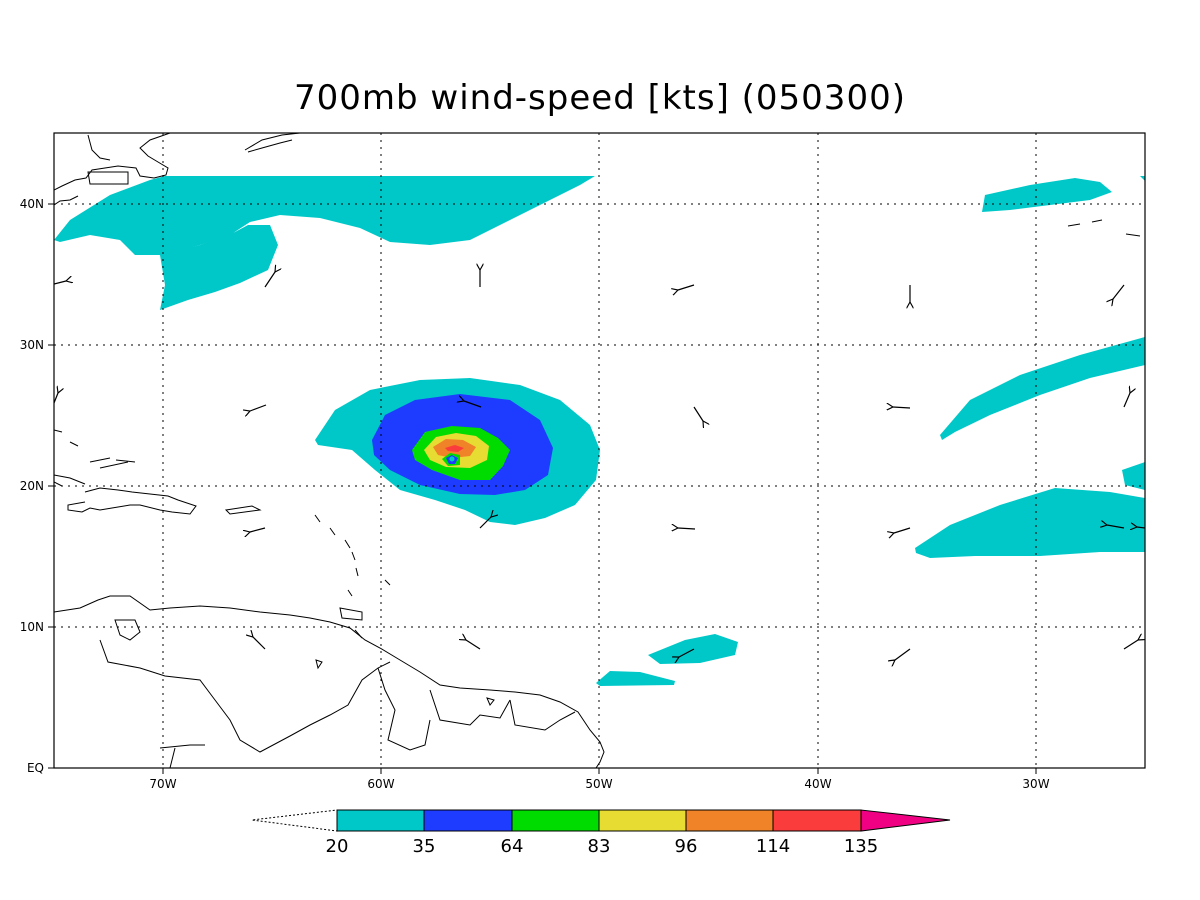 The image size is (1200, 900). What do you see at coordinates (337, 846) in the screenshot?
I see `colorbar-label-20: 20` at bounding box center [337, 846].